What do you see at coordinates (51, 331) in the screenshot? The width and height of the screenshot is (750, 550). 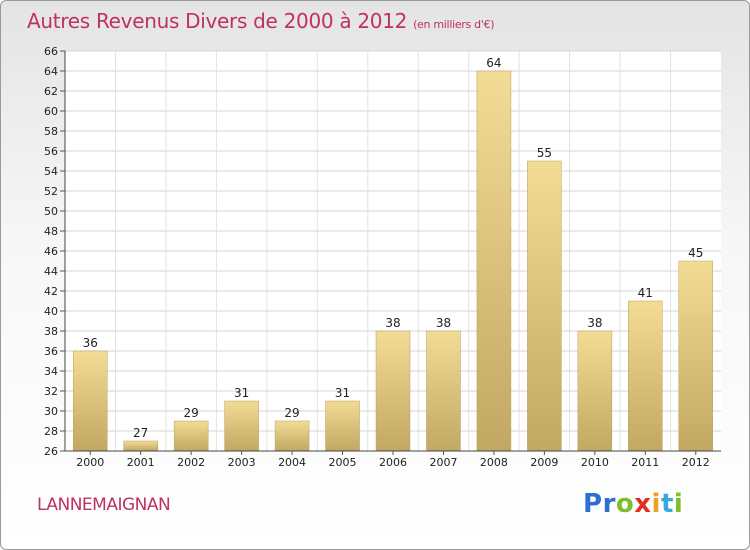 I see `y-tick-label: 38` at bounding box center [51, 331].